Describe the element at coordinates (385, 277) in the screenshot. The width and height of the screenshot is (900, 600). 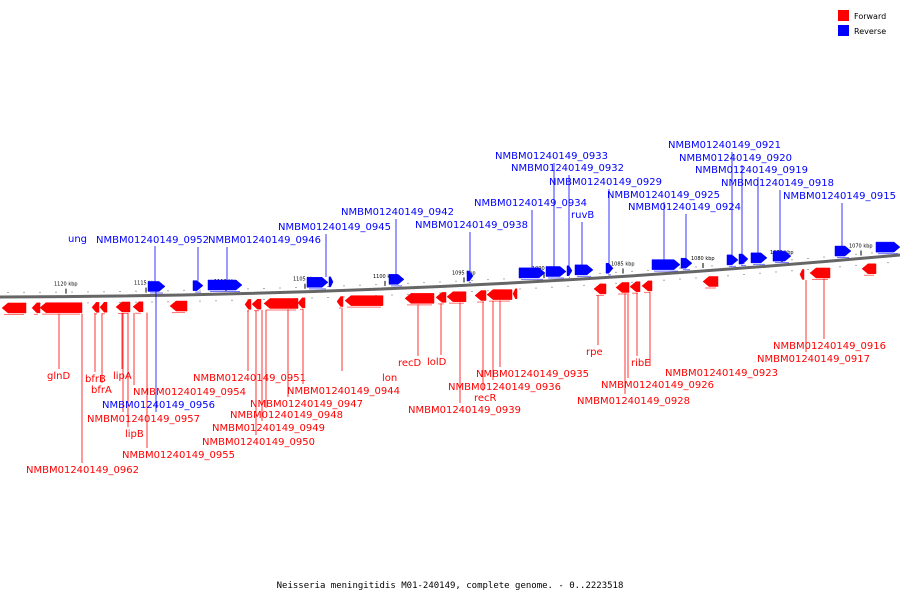
I see `tick-label: 1100 kbp` at that location.